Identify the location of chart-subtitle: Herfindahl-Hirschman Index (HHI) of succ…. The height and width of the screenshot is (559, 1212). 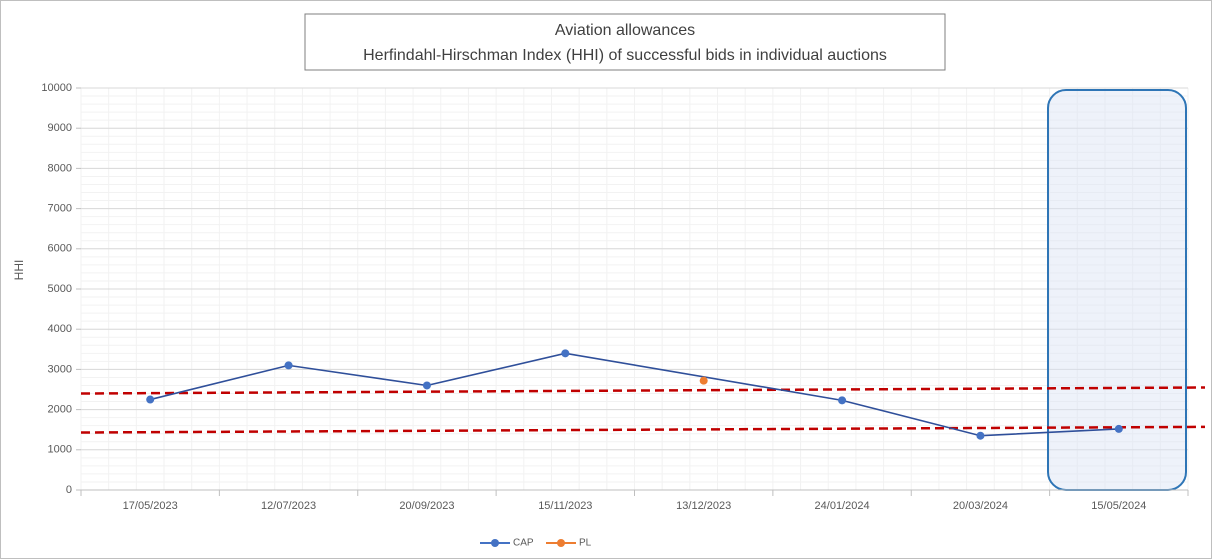
(625, 55).